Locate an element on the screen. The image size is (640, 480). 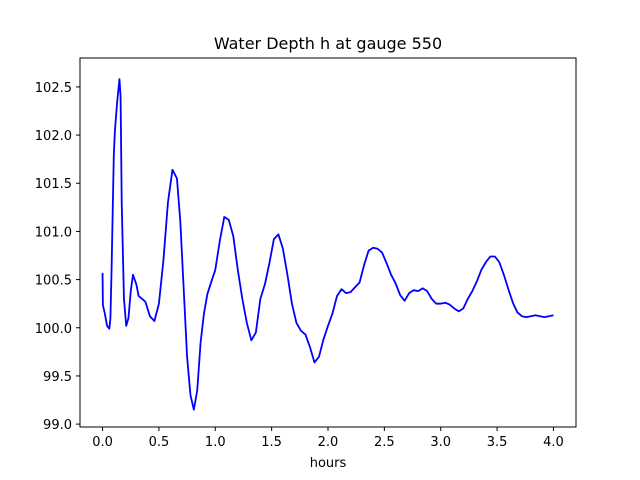
y-axis-ticks: 99.0 99.5 100.0 100.5 101.0 101.5 102.0 102.5 is located at coordinates (57, 257).